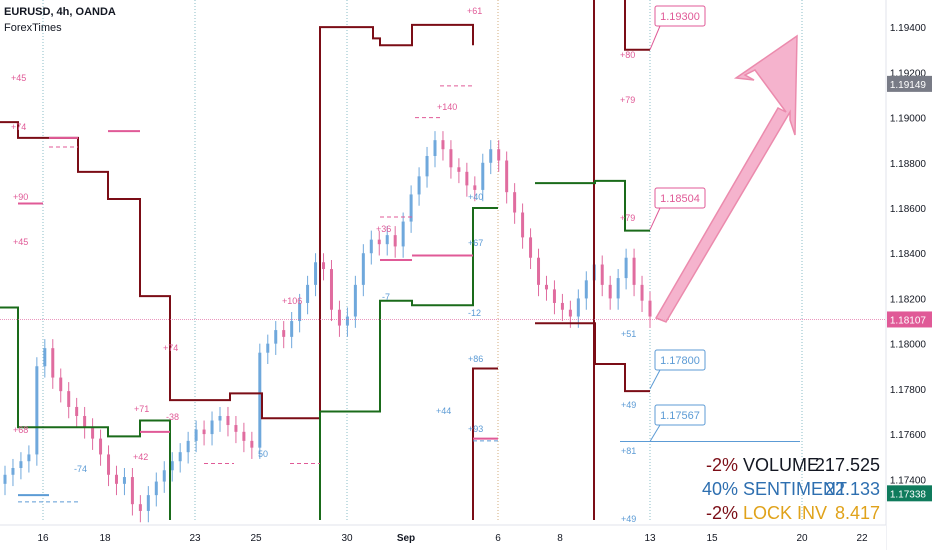 The width and height of the screenshot is (932, 550). I want to click on pip-annotation: -74, so click(80, 469).